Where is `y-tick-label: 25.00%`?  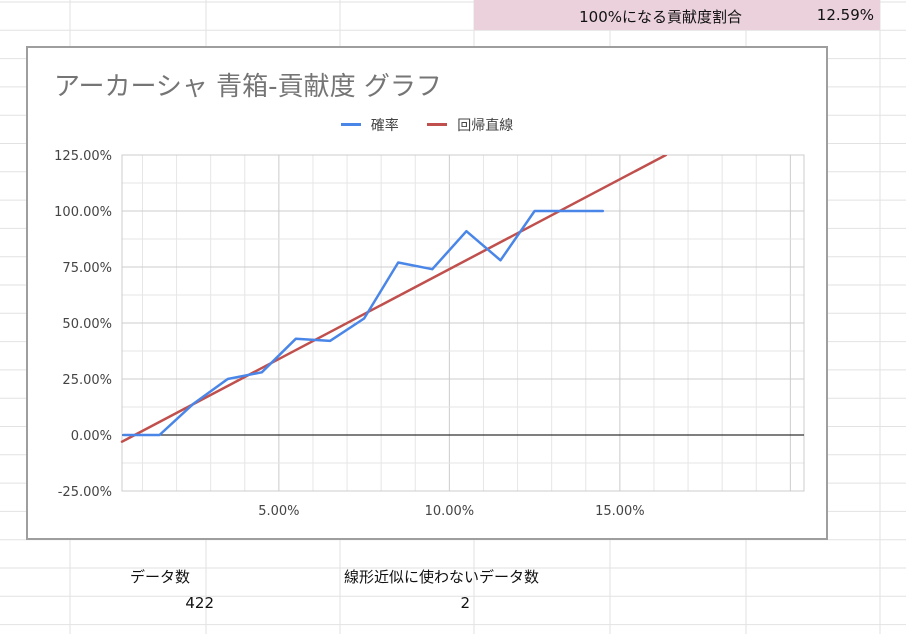 y-tick-label: 25.00% is located at coordinates (87, 380).